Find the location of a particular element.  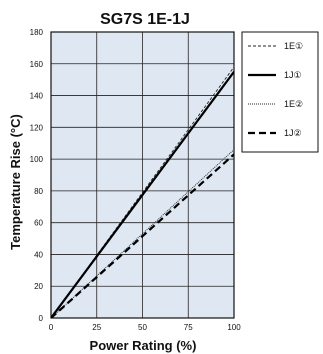

y-tick-label: 160 is located at coordinates (37, 64).